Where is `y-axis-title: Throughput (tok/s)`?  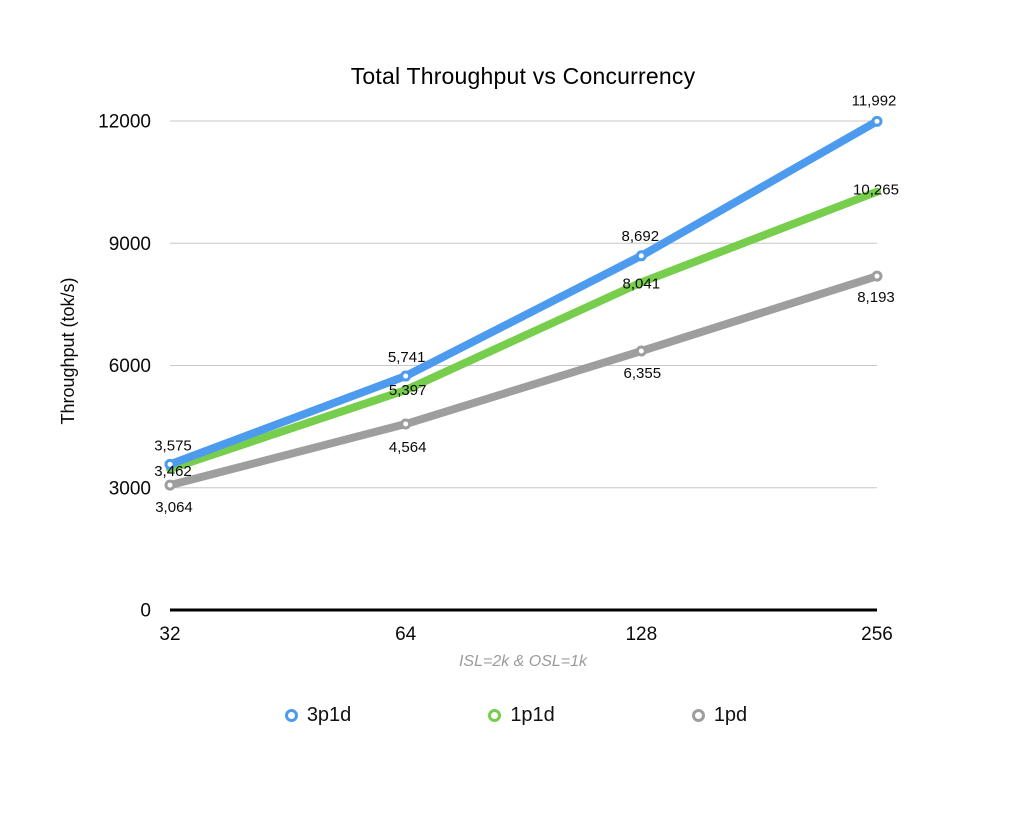 y-axis-title: Throughput (tok/s) is located at coordinates (68, 350).